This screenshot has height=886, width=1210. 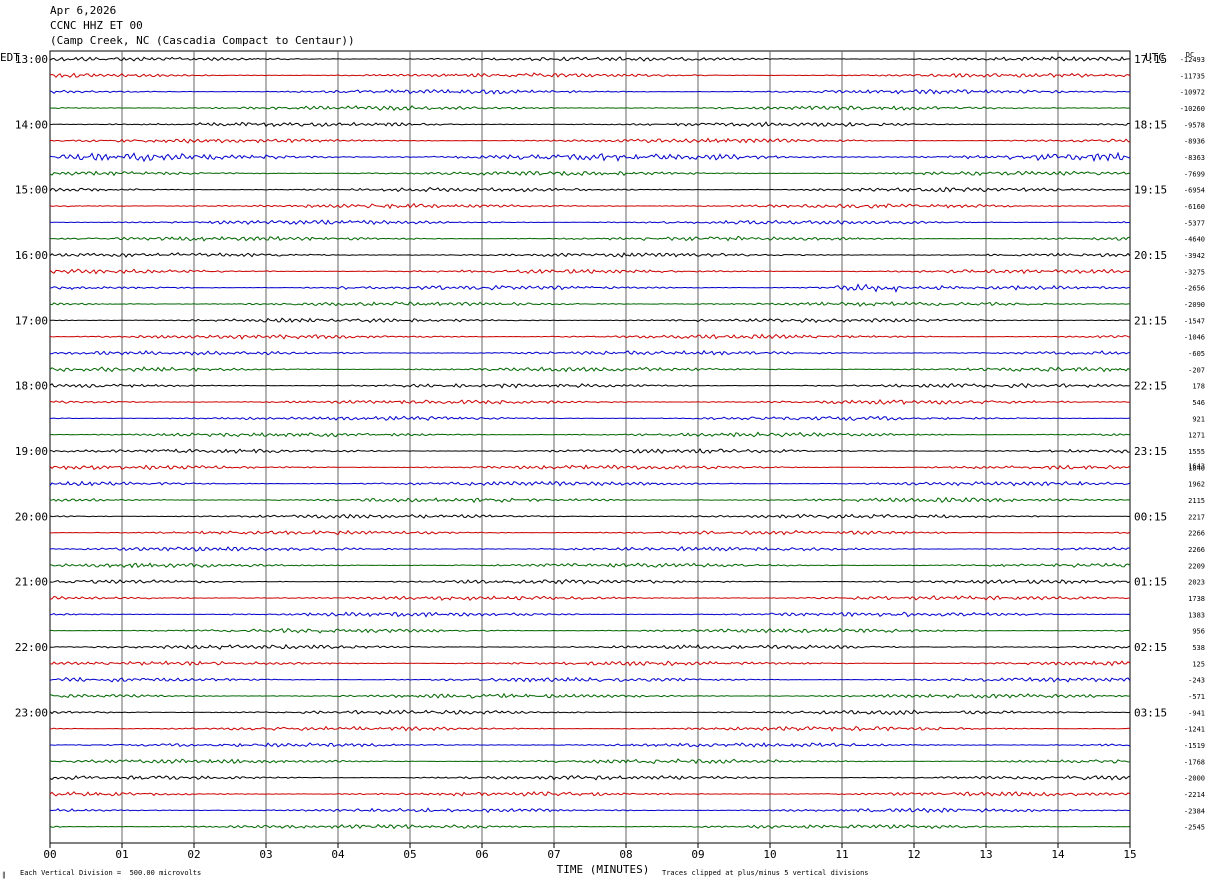 What do you see at coordinates (31, 255) in the screenshot?
I see `left-hour-label: 16:00` at bounding box center [31, 255].